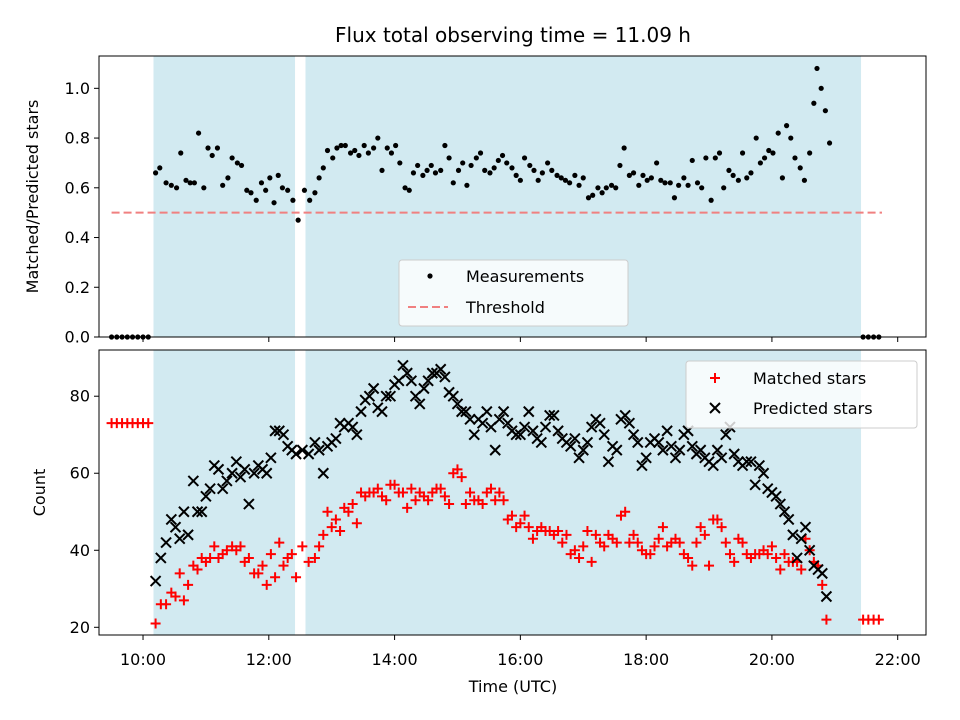 Image resolution: width=960 pixels, height=720 pixels. Describe the element at coordinates (80, 550) in the screenshot. I see `y-tick-label-bottom: 40` at that location.